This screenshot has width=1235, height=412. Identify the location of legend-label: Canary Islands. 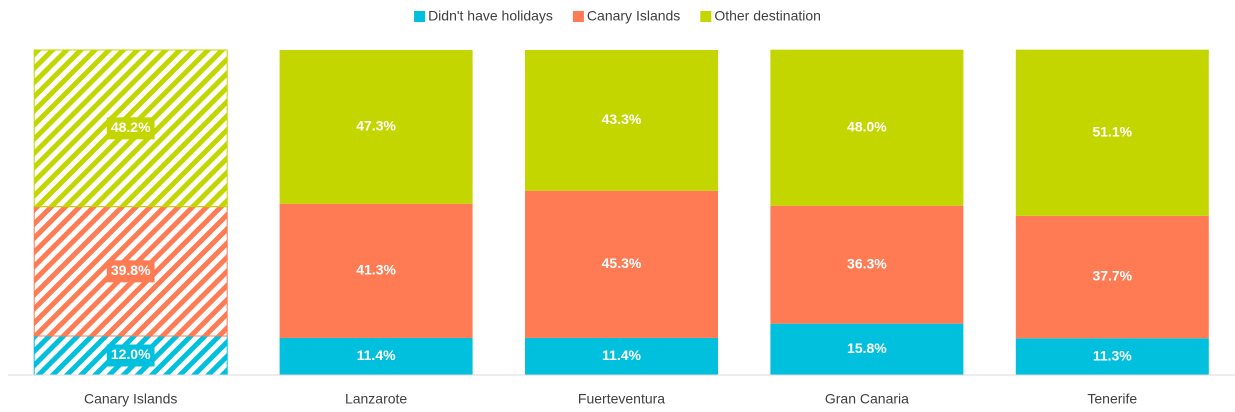
(633, 16).